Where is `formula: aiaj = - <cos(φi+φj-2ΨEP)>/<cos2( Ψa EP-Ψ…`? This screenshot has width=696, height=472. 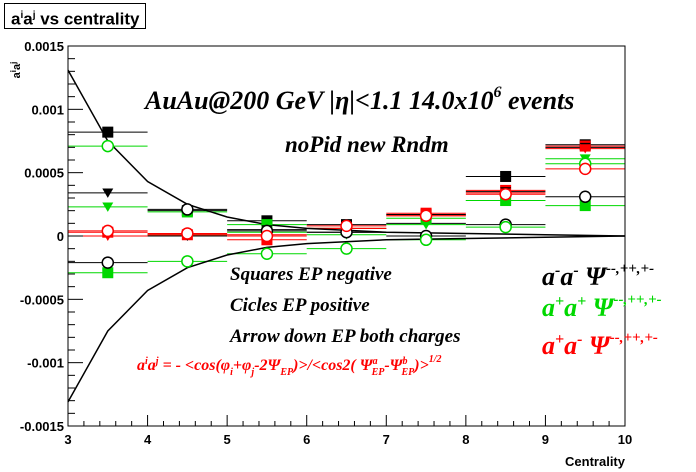 formula: aiaj = - <cos(φi+φj-2ΨEP)>/<cos2( Ψa EP-Ψ… is located at coordinates (289, 366).